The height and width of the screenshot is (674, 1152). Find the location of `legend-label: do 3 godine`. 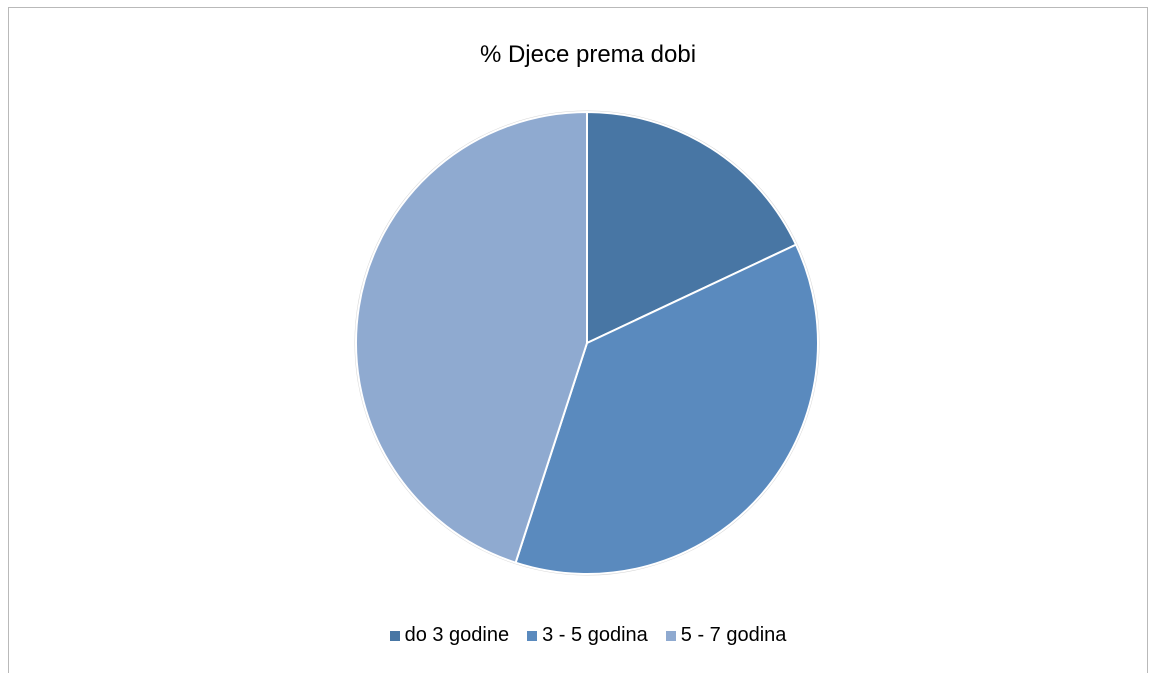

legend-label: do 3 godine is located at coordinates (457, 635).